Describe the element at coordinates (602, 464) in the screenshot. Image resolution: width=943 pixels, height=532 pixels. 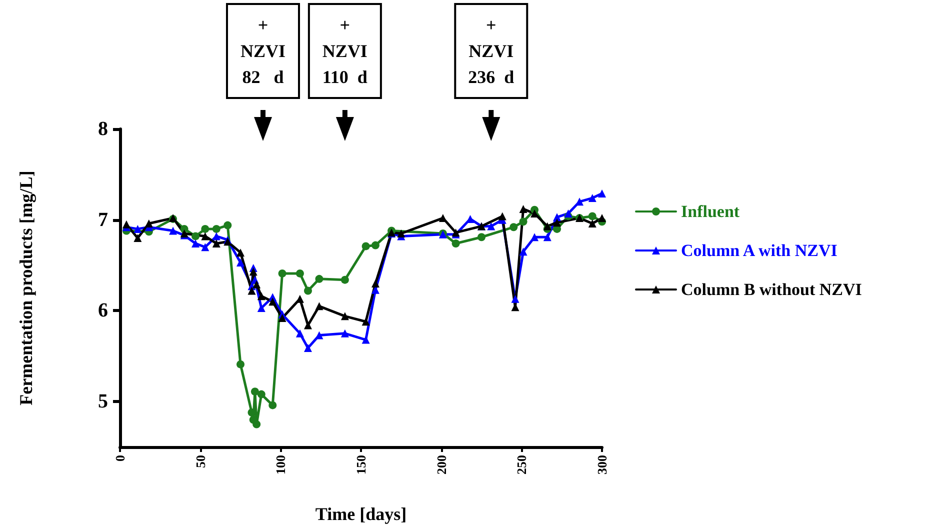
I see `x-tick-label: 300` at that location.